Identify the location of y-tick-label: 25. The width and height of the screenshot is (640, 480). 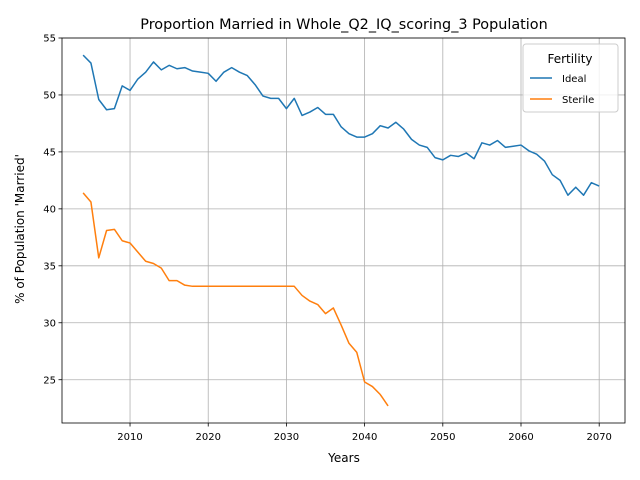
(49, 380).